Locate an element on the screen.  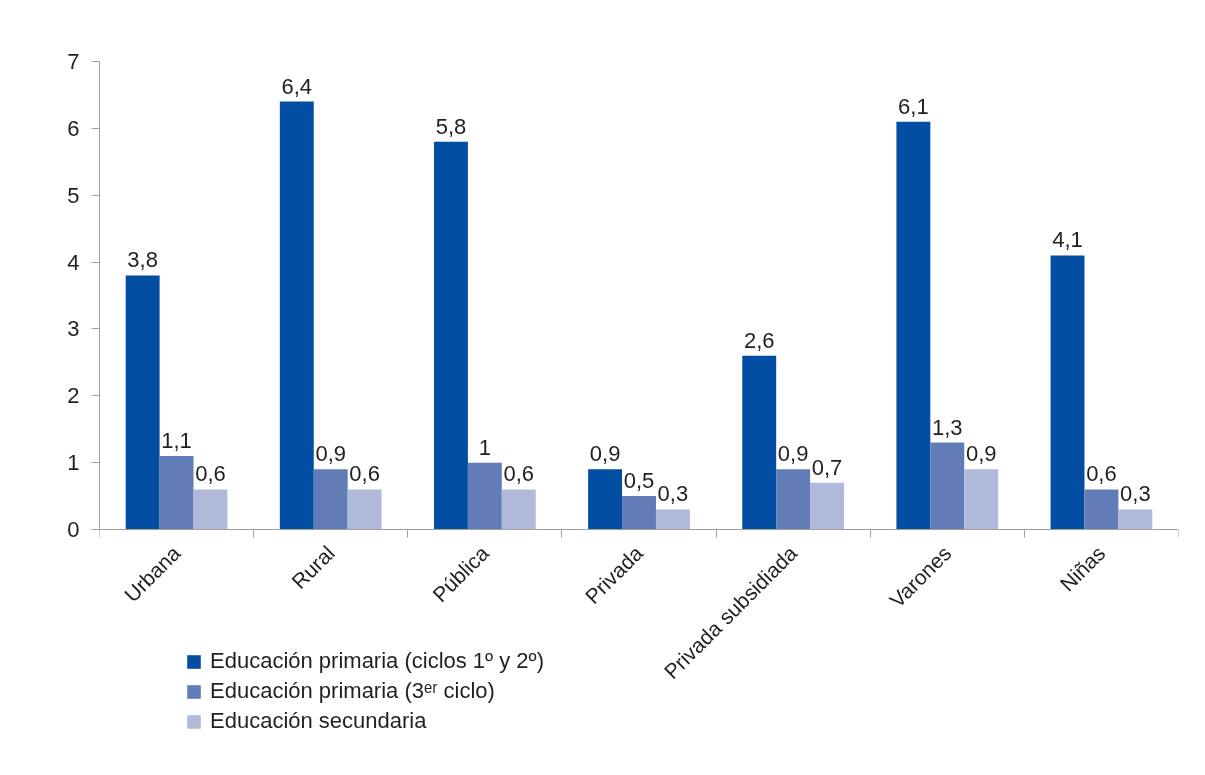
y-tick-label: 4 is located at coordinates (73, 262).